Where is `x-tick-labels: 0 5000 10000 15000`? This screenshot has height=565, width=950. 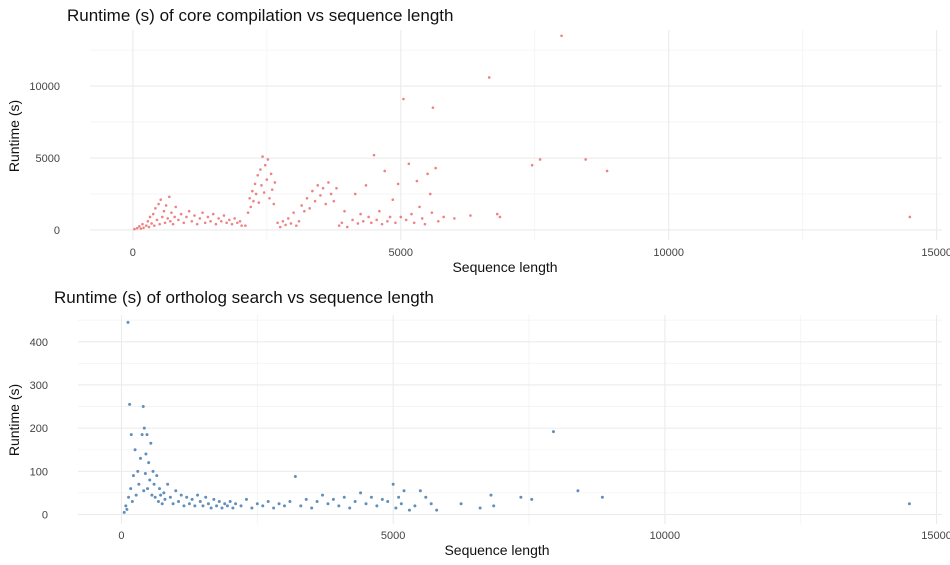
x-tick-labels: 0 5000 10000 15000 is located at coordinates (534, 536).